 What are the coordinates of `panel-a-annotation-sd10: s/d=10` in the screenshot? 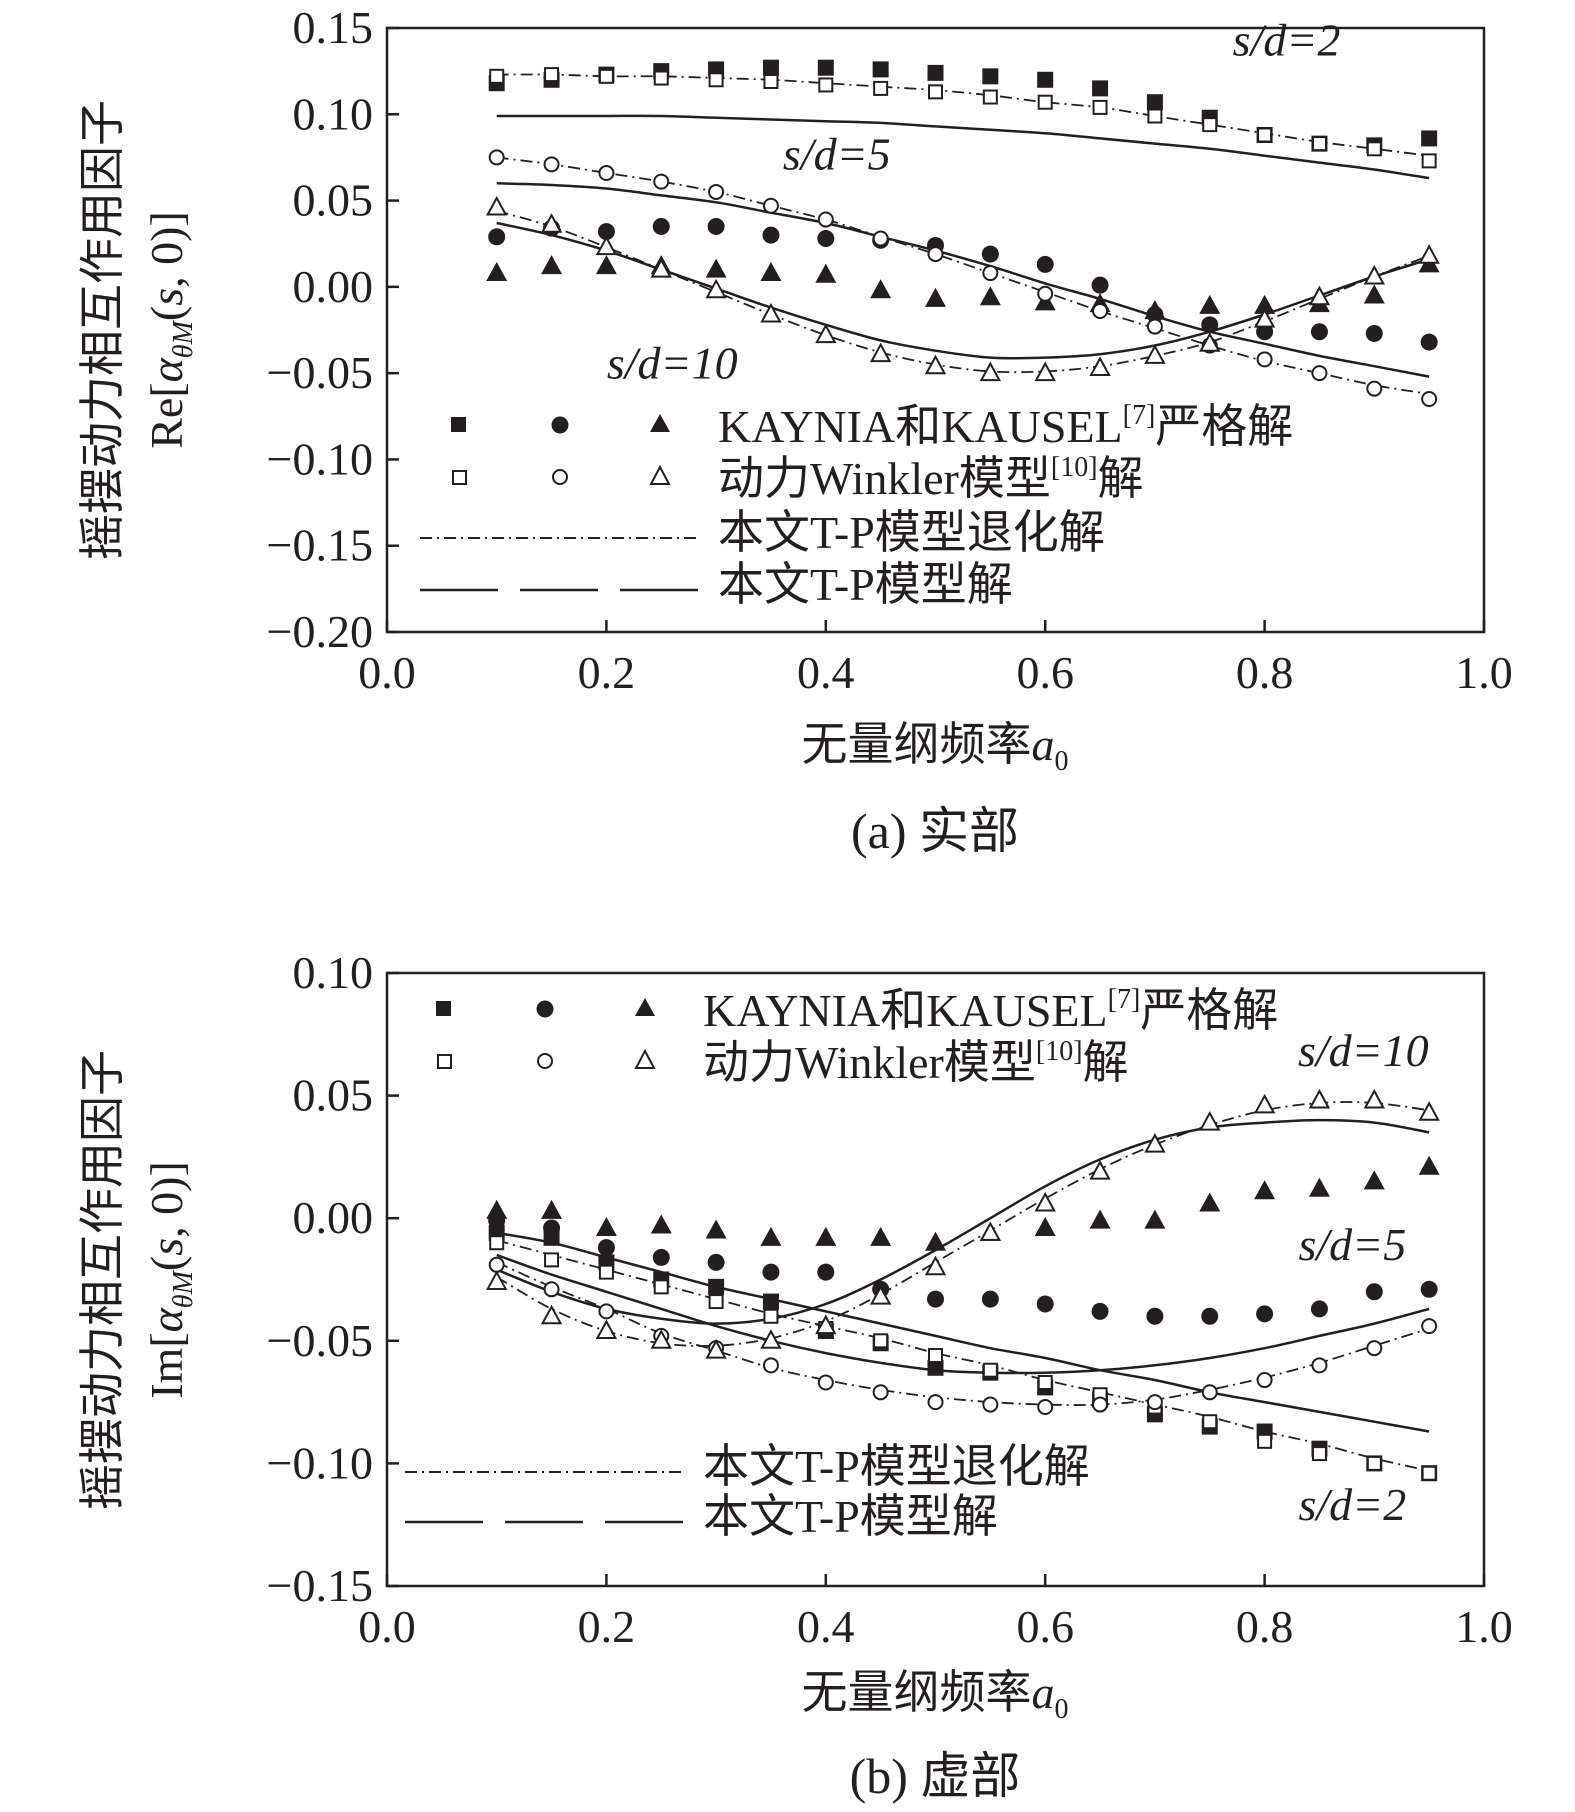 It's located at (672, 362).